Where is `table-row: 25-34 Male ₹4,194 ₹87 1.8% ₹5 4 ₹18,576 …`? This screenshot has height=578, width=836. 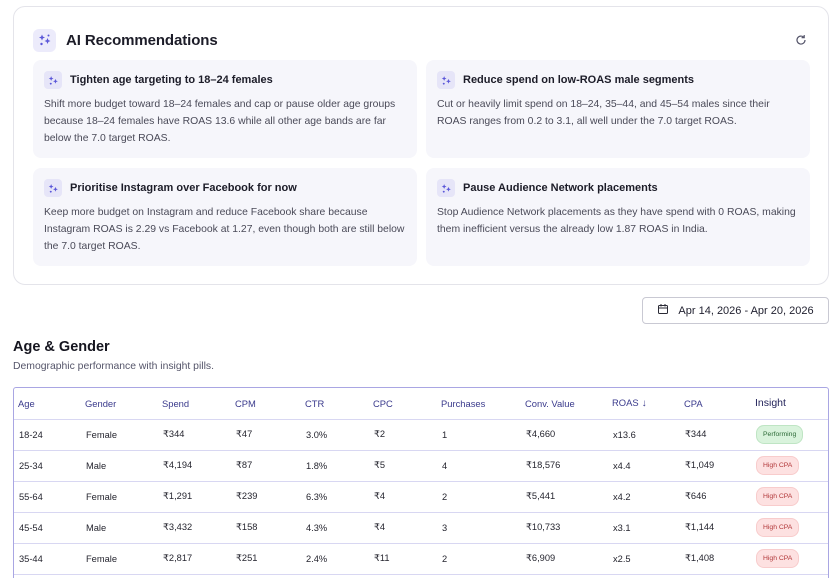 table-row: 25-34 Male ₹4,194 ₹87 1.8% ₹5 4 ₹18,576 … is located at coordinates (421, 466).